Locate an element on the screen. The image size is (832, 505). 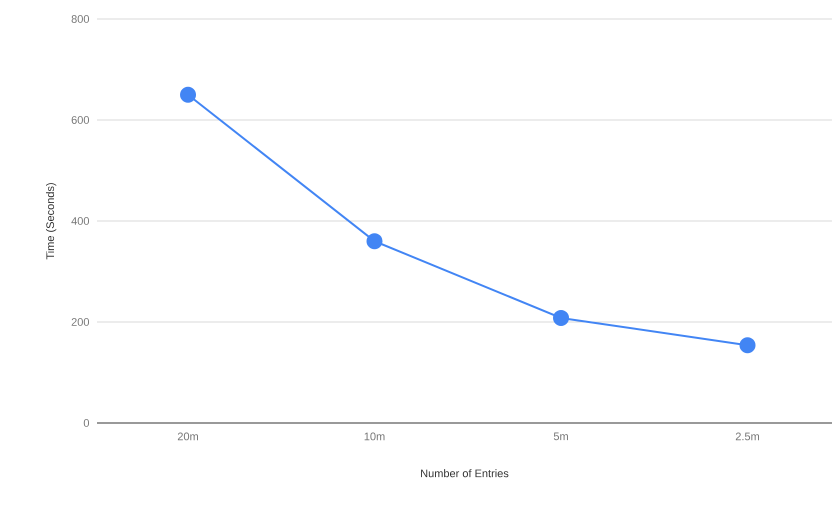
x-axis-title: Number of Entries is located at coordinates (464, 473).